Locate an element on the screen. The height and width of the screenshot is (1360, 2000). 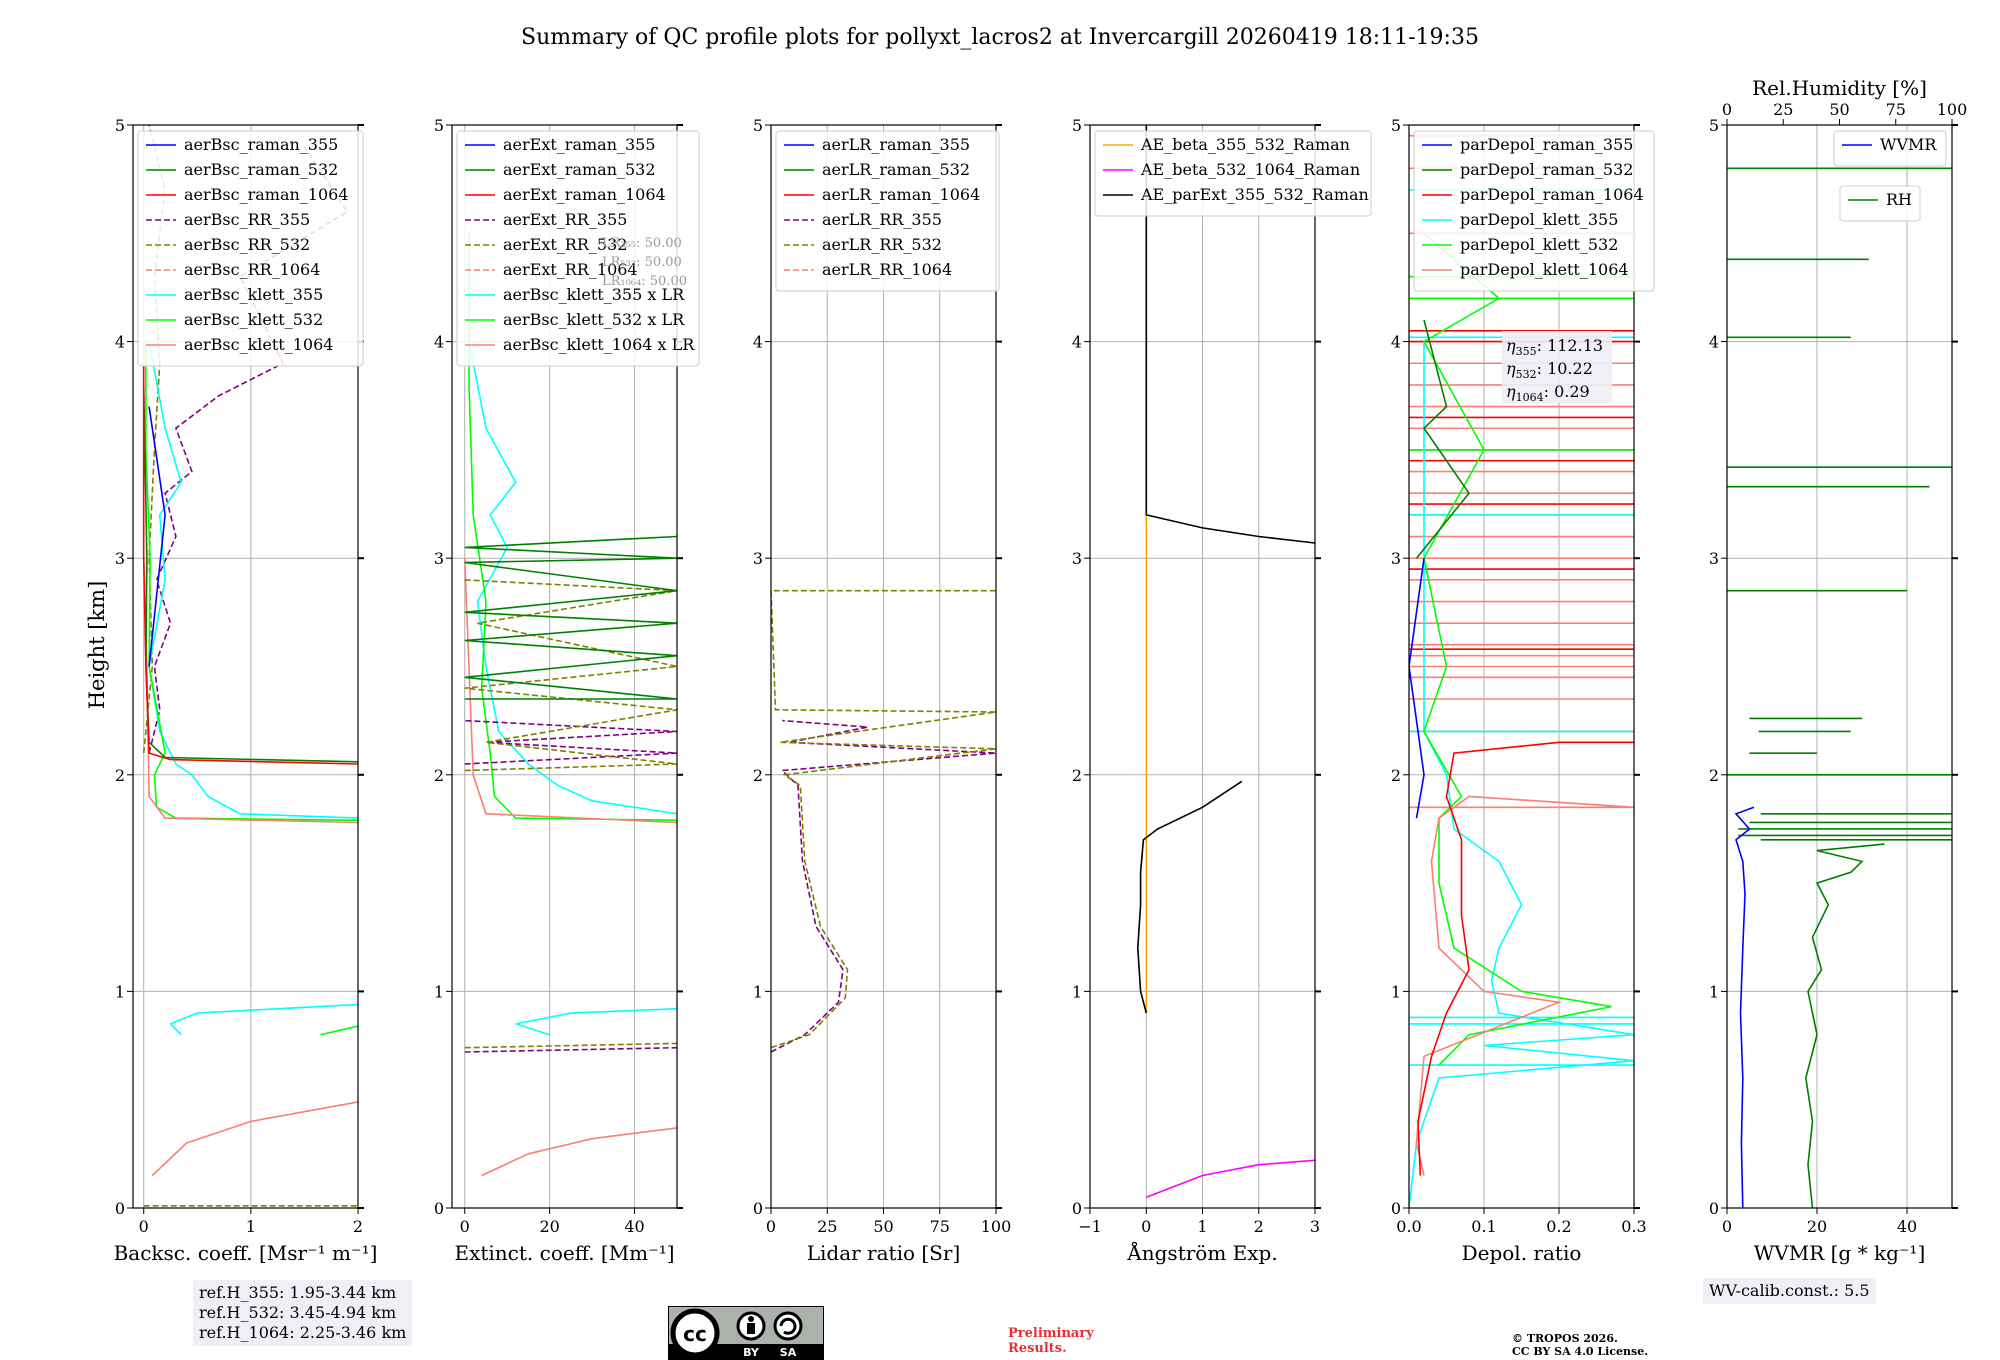
axes-frame-depol is located at coordinates (1521, 666).